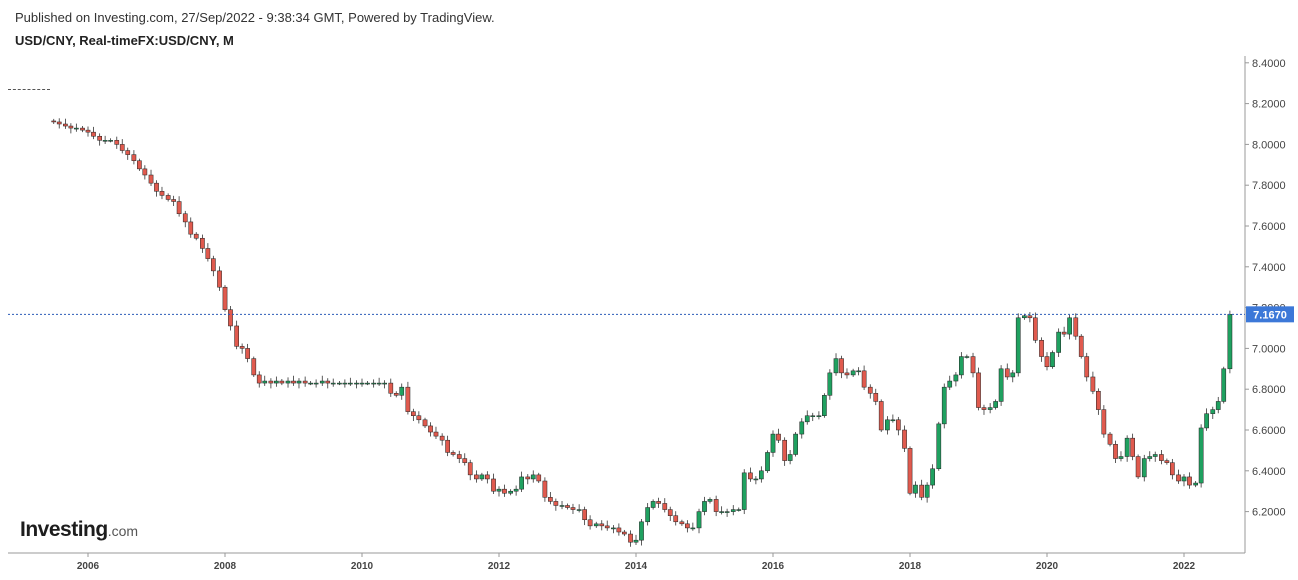  I want to click on x-tick-label: 2008, so click(225, 566).